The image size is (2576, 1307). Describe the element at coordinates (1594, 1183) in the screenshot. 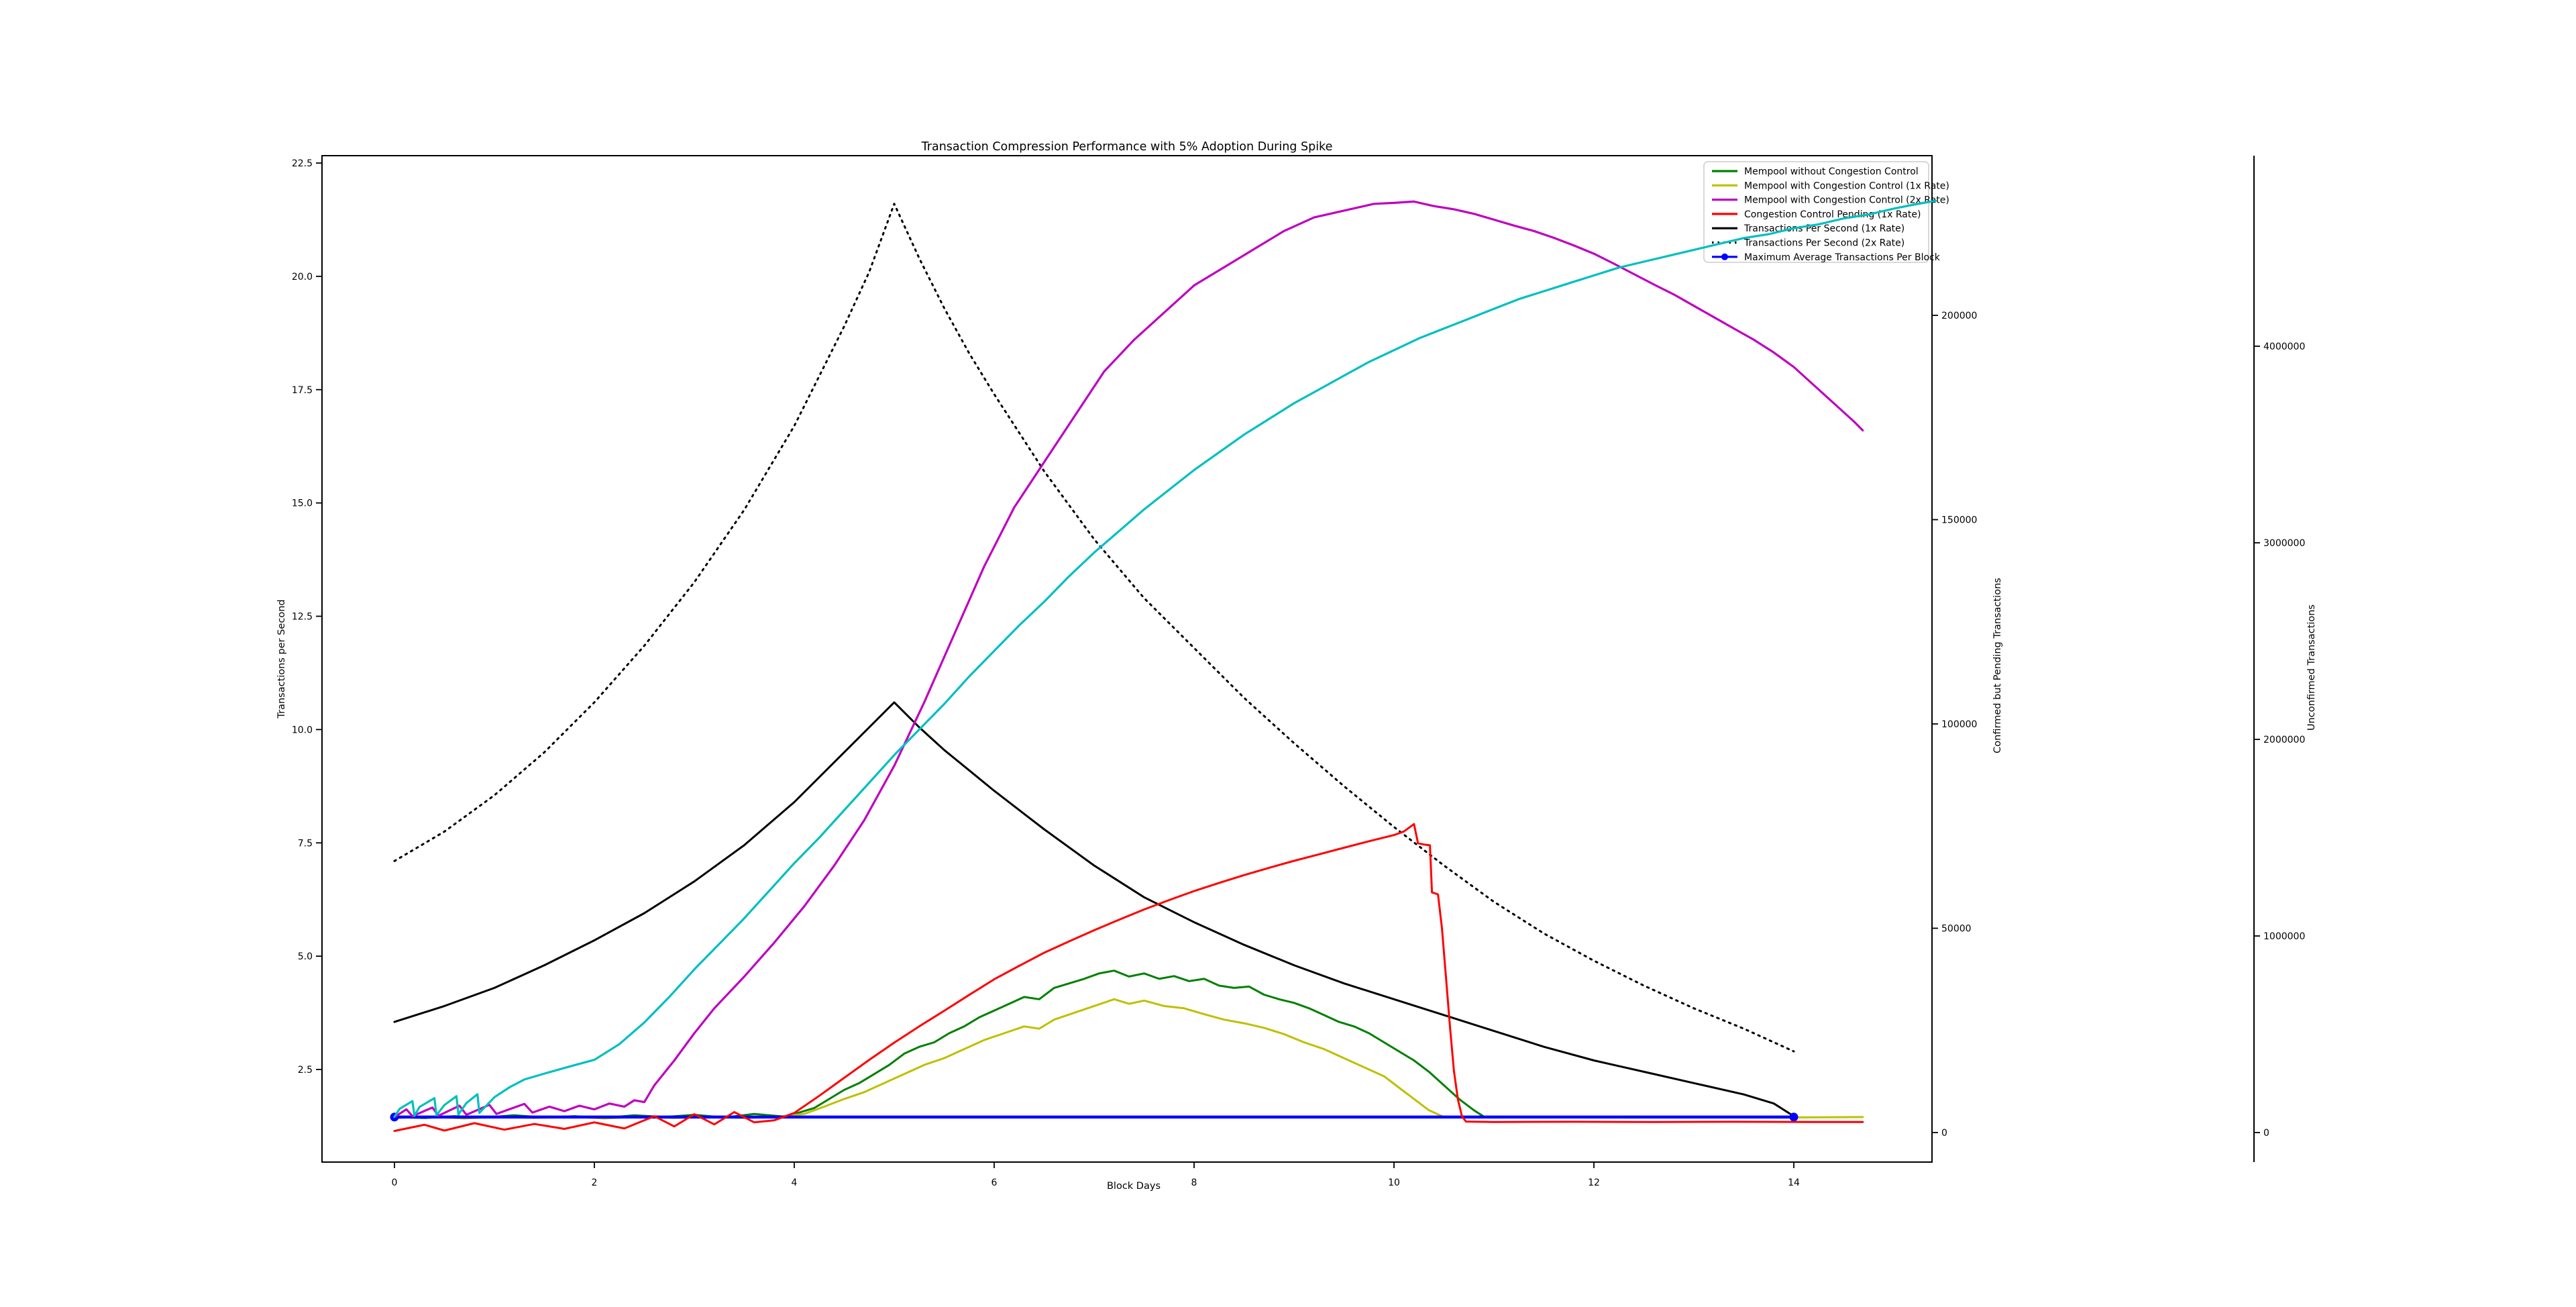

I see `x-tick-label: 12` at that location.